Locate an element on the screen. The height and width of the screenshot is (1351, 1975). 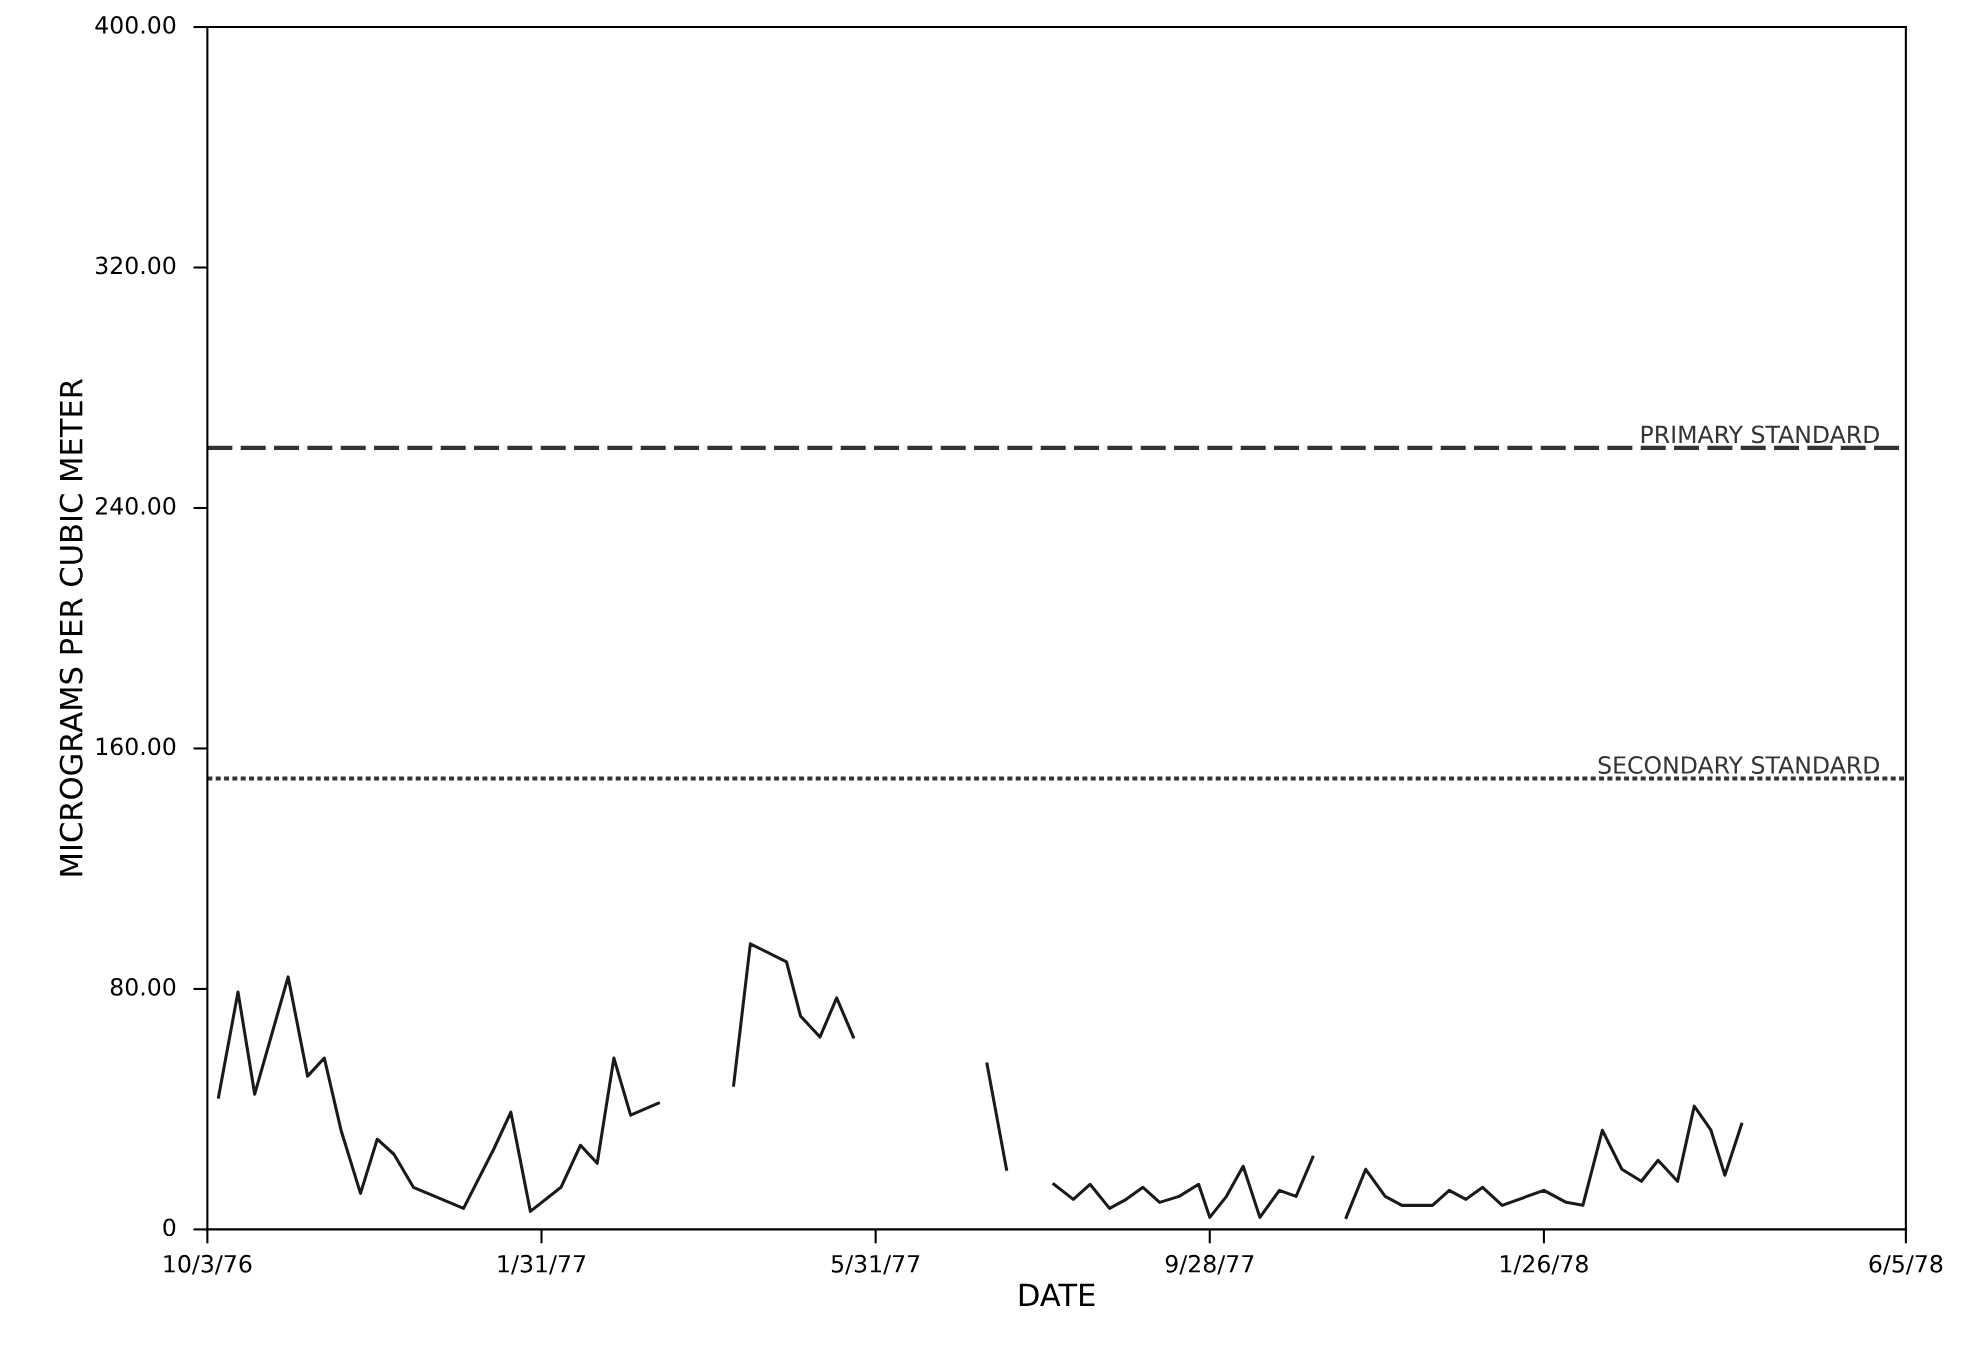
y-axis-title: MICROGRAMS PER CUBIC METER is located at coordinates (71, 627).